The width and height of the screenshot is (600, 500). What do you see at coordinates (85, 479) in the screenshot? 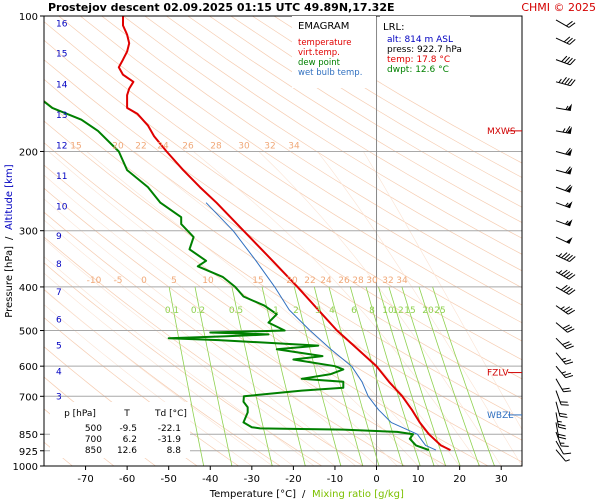
I see `x-tick-label: -70` at bounding box center [85, 479].